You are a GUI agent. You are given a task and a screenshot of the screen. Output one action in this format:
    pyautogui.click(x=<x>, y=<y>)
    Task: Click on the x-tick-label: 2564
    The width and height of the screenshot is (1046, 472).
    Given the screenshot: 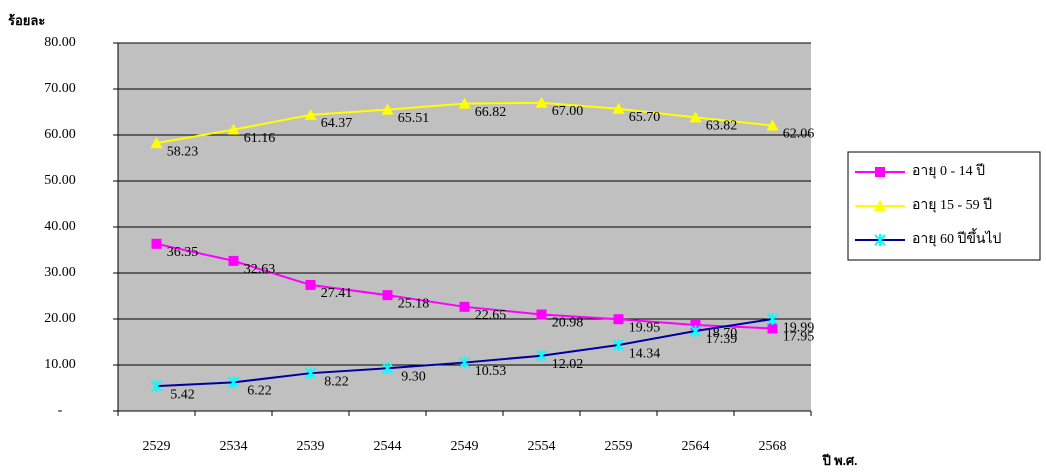 What is the action you would take?
    pyautogui.click(x=696, y=446)
    